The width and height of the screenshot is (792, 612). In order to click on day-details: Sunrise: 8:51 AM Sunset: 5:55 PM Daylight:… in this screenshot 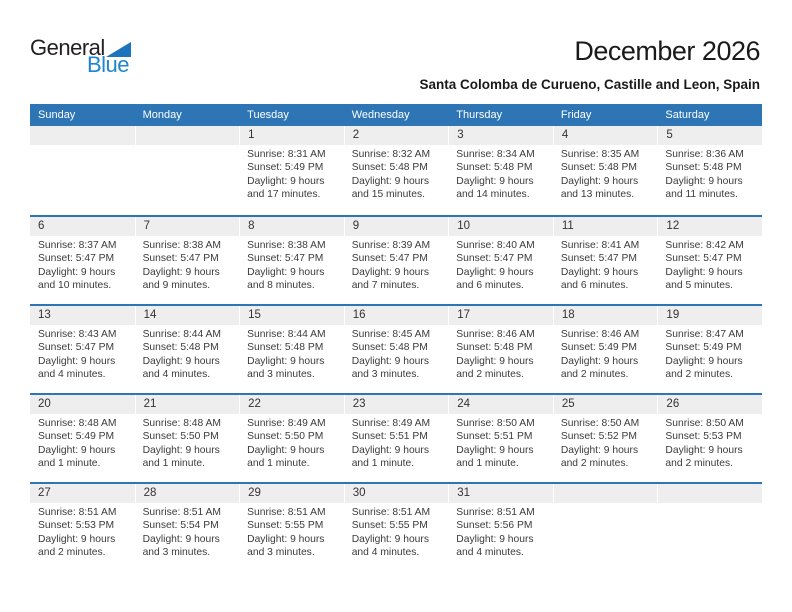, I will do `click(291, 531)`.